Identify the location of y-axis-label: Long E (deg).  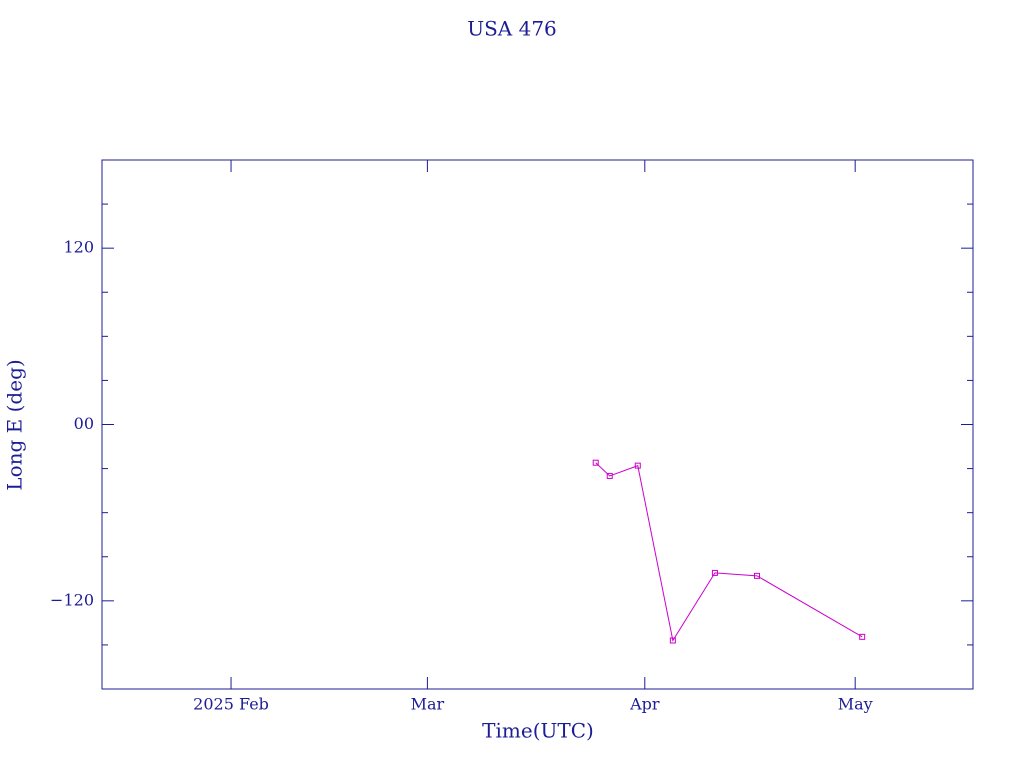
(15, 424).